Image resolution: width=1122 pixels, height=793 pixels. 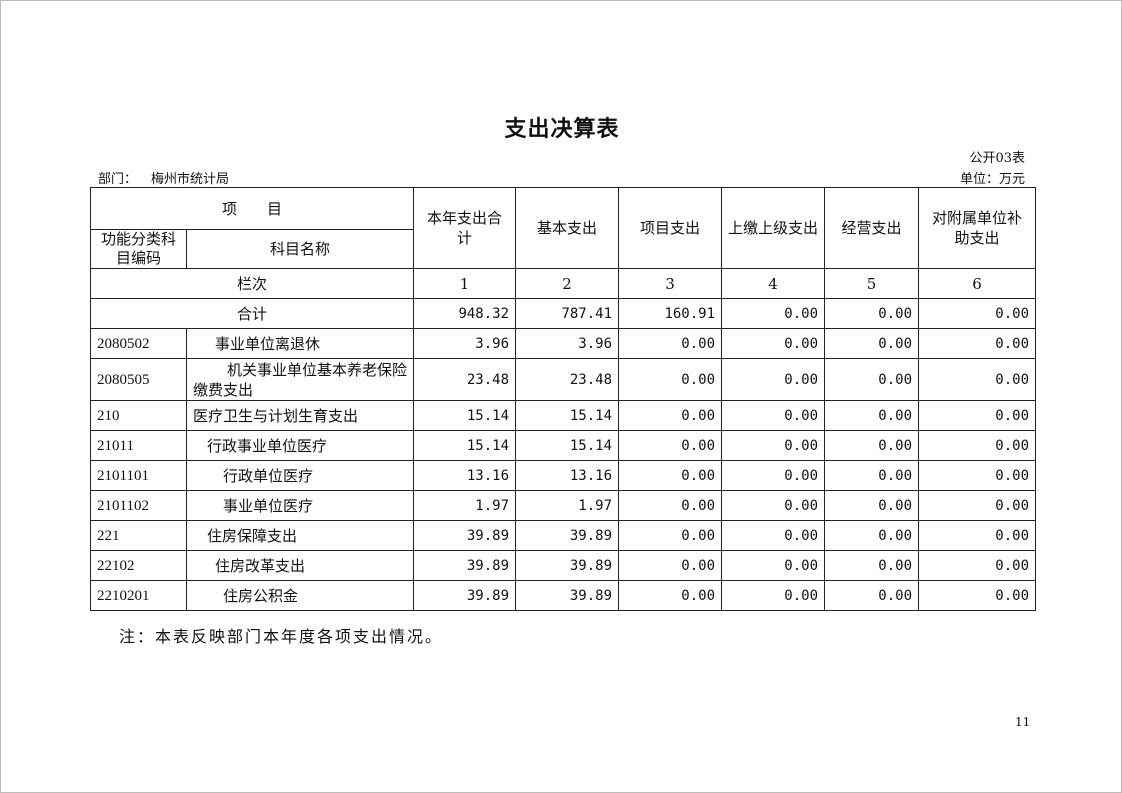 I want to click on row-name: 住房公积金, so click(x=300, y=595).